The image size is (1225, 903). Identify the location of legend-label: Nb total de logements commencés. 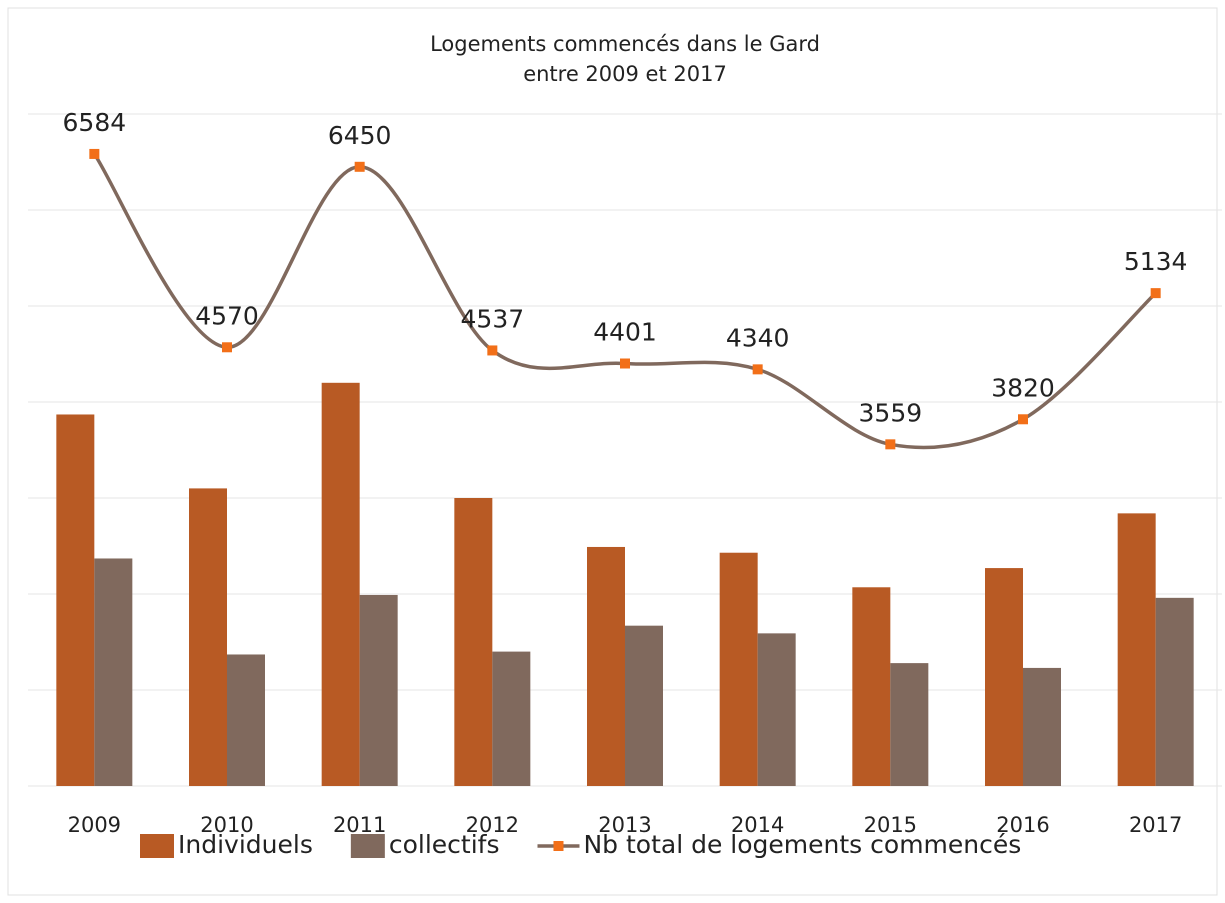
(802, 844).